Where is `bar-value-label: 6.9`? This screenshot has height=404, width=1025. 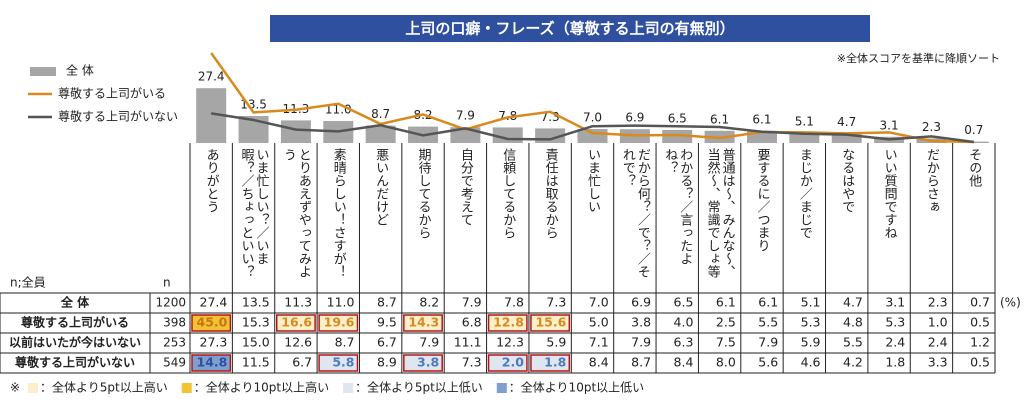
bar-value-label: 6.9 is located at coordinates (634, 118).